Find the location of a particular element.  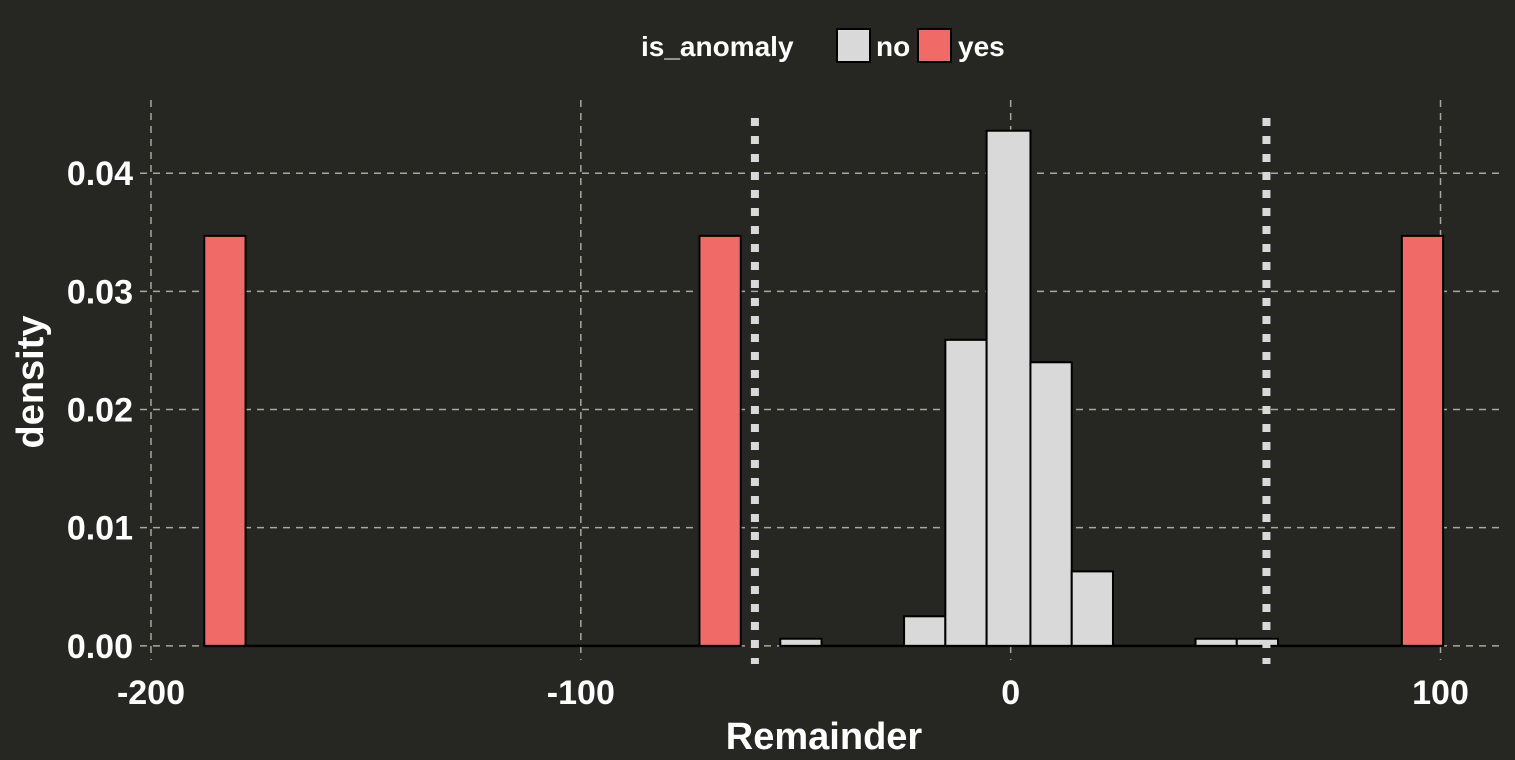

x-tick-label: -100 is located at coordinates (581, 693).